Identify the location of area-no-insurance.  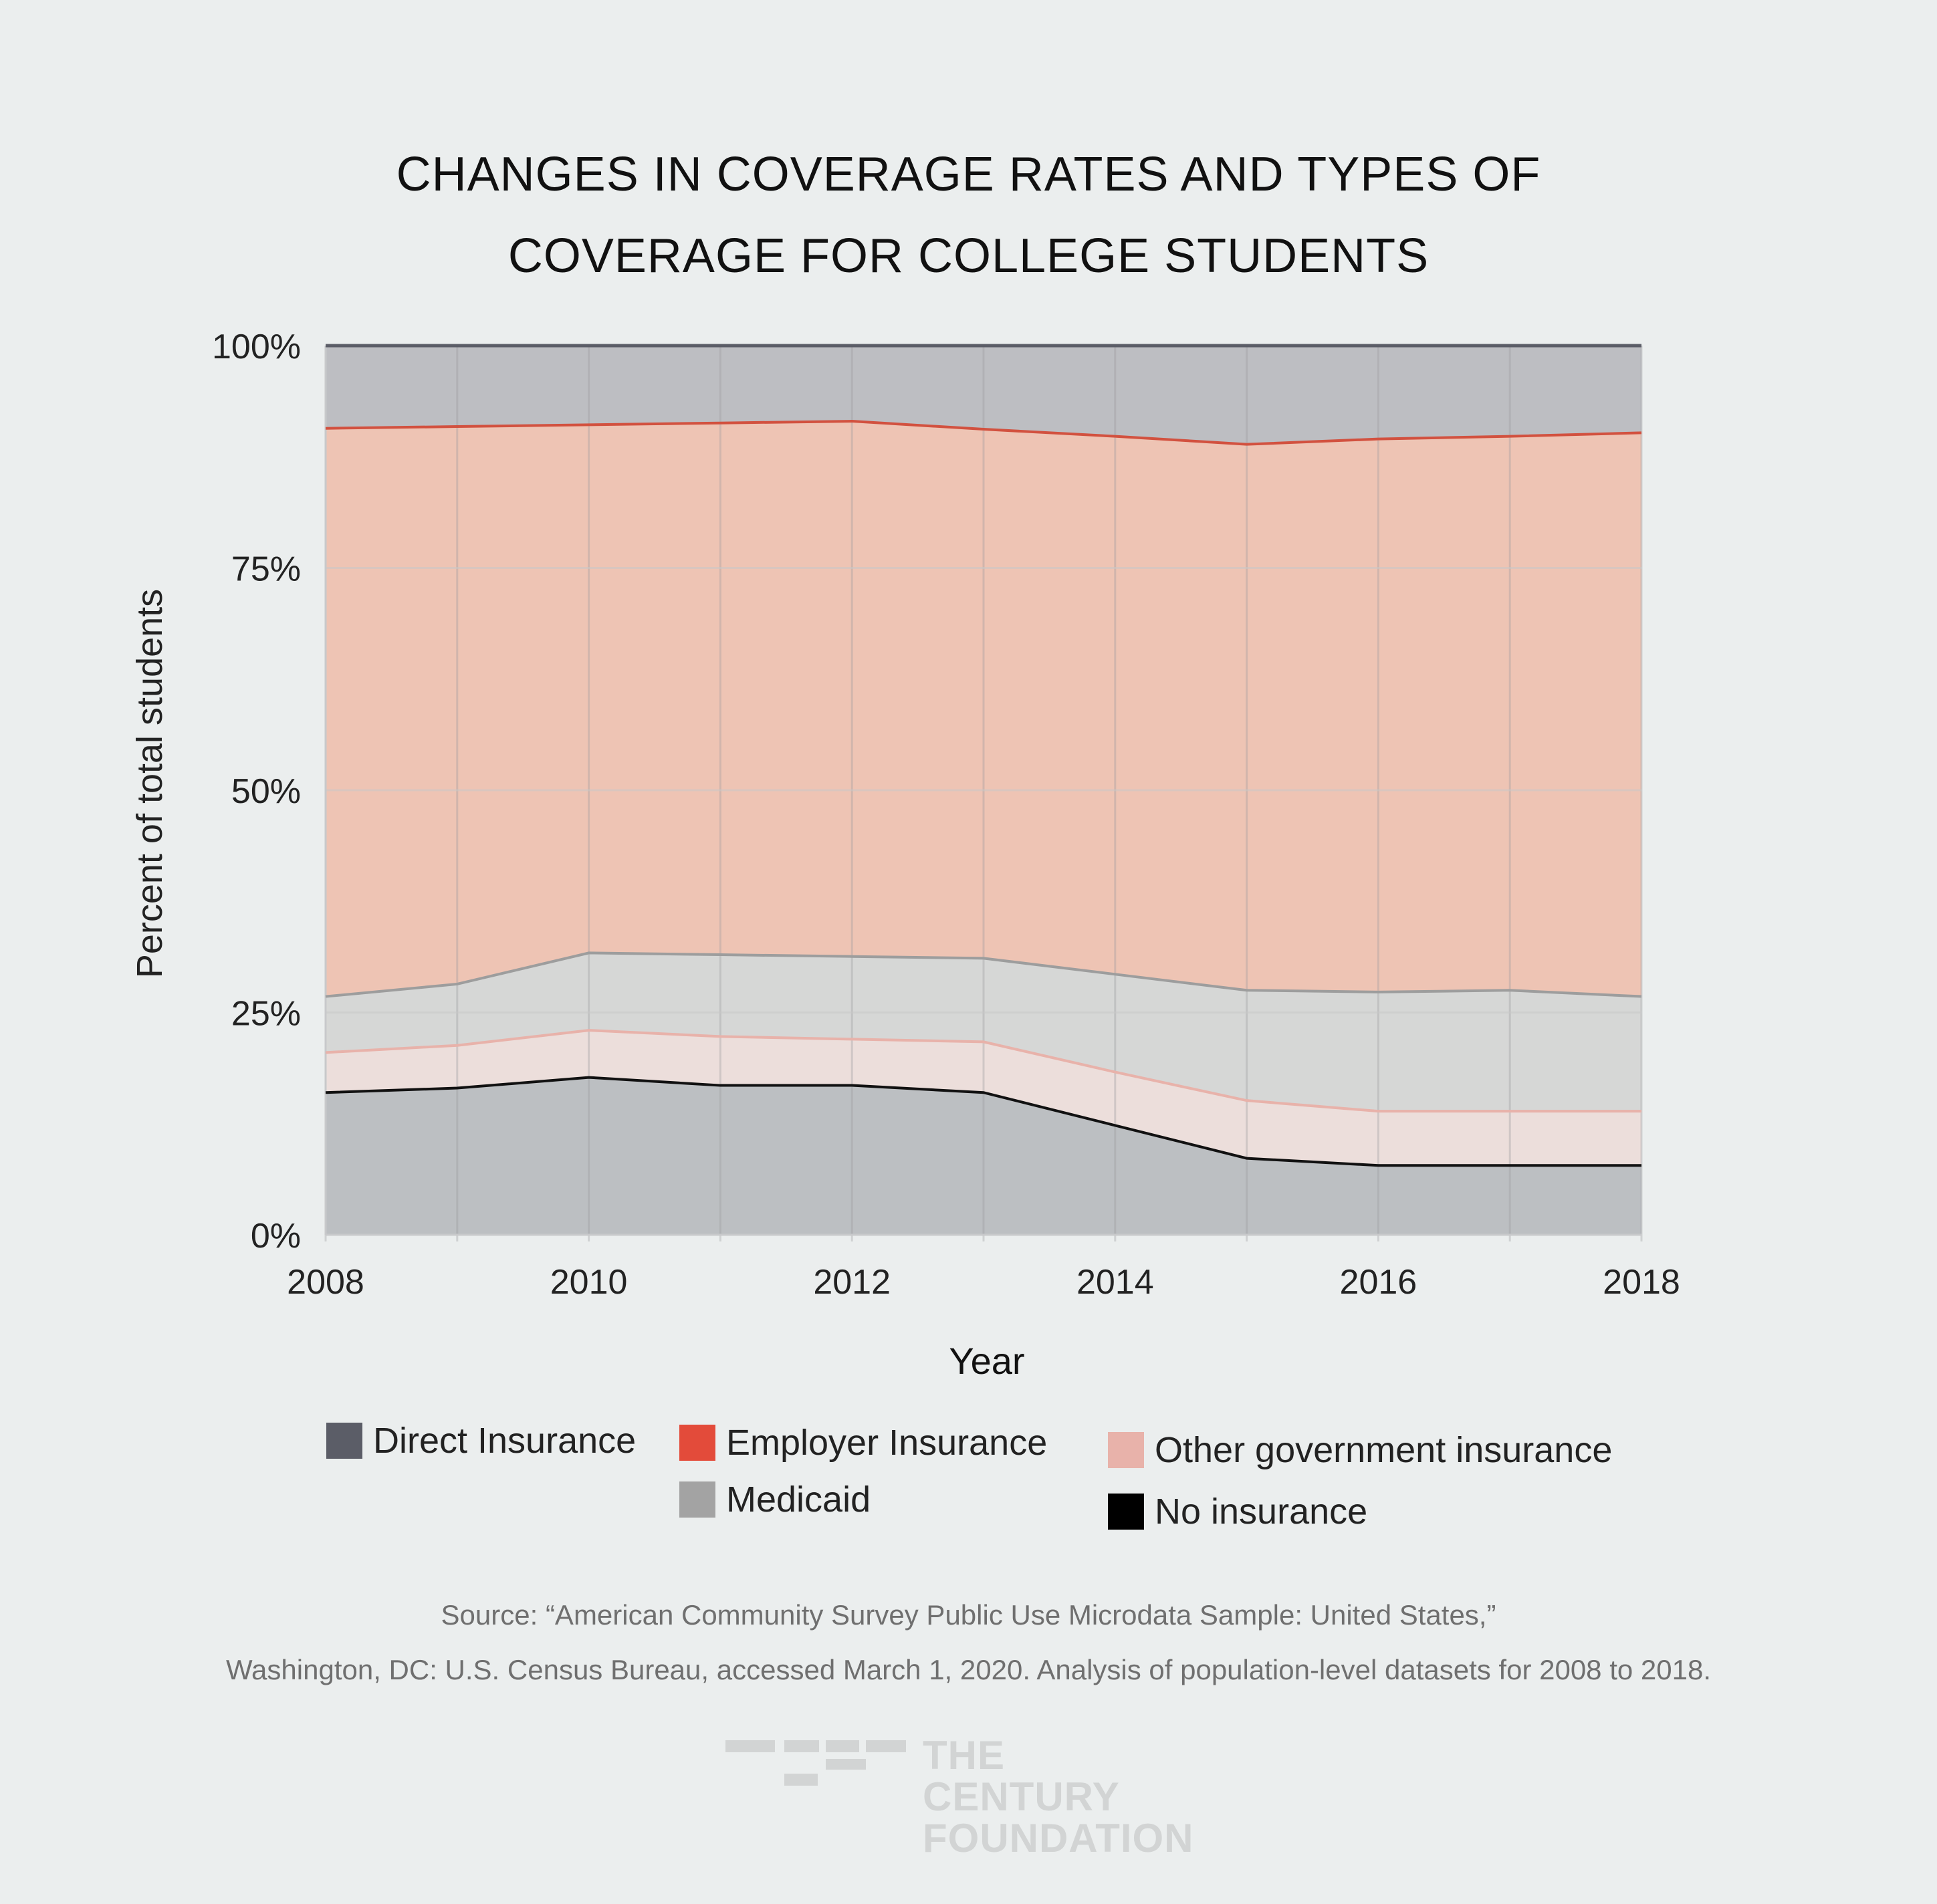
(983, 1156).